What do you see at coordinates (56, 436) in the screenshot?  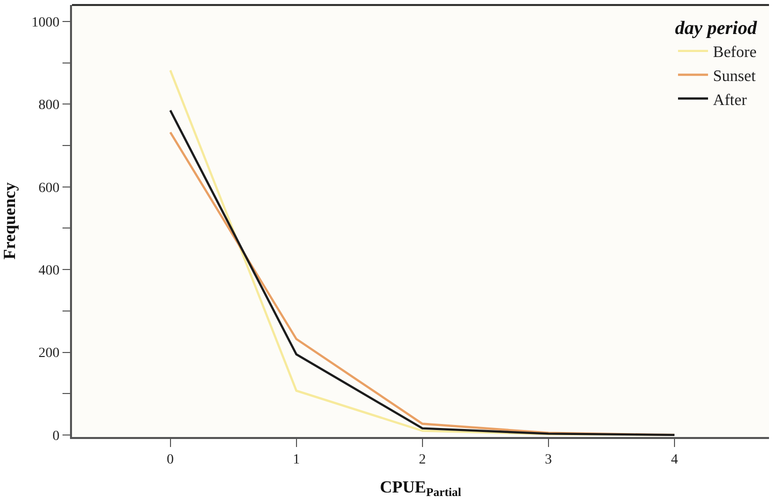 I see `y-tick-label: 0` at bounding box center [56, 436].